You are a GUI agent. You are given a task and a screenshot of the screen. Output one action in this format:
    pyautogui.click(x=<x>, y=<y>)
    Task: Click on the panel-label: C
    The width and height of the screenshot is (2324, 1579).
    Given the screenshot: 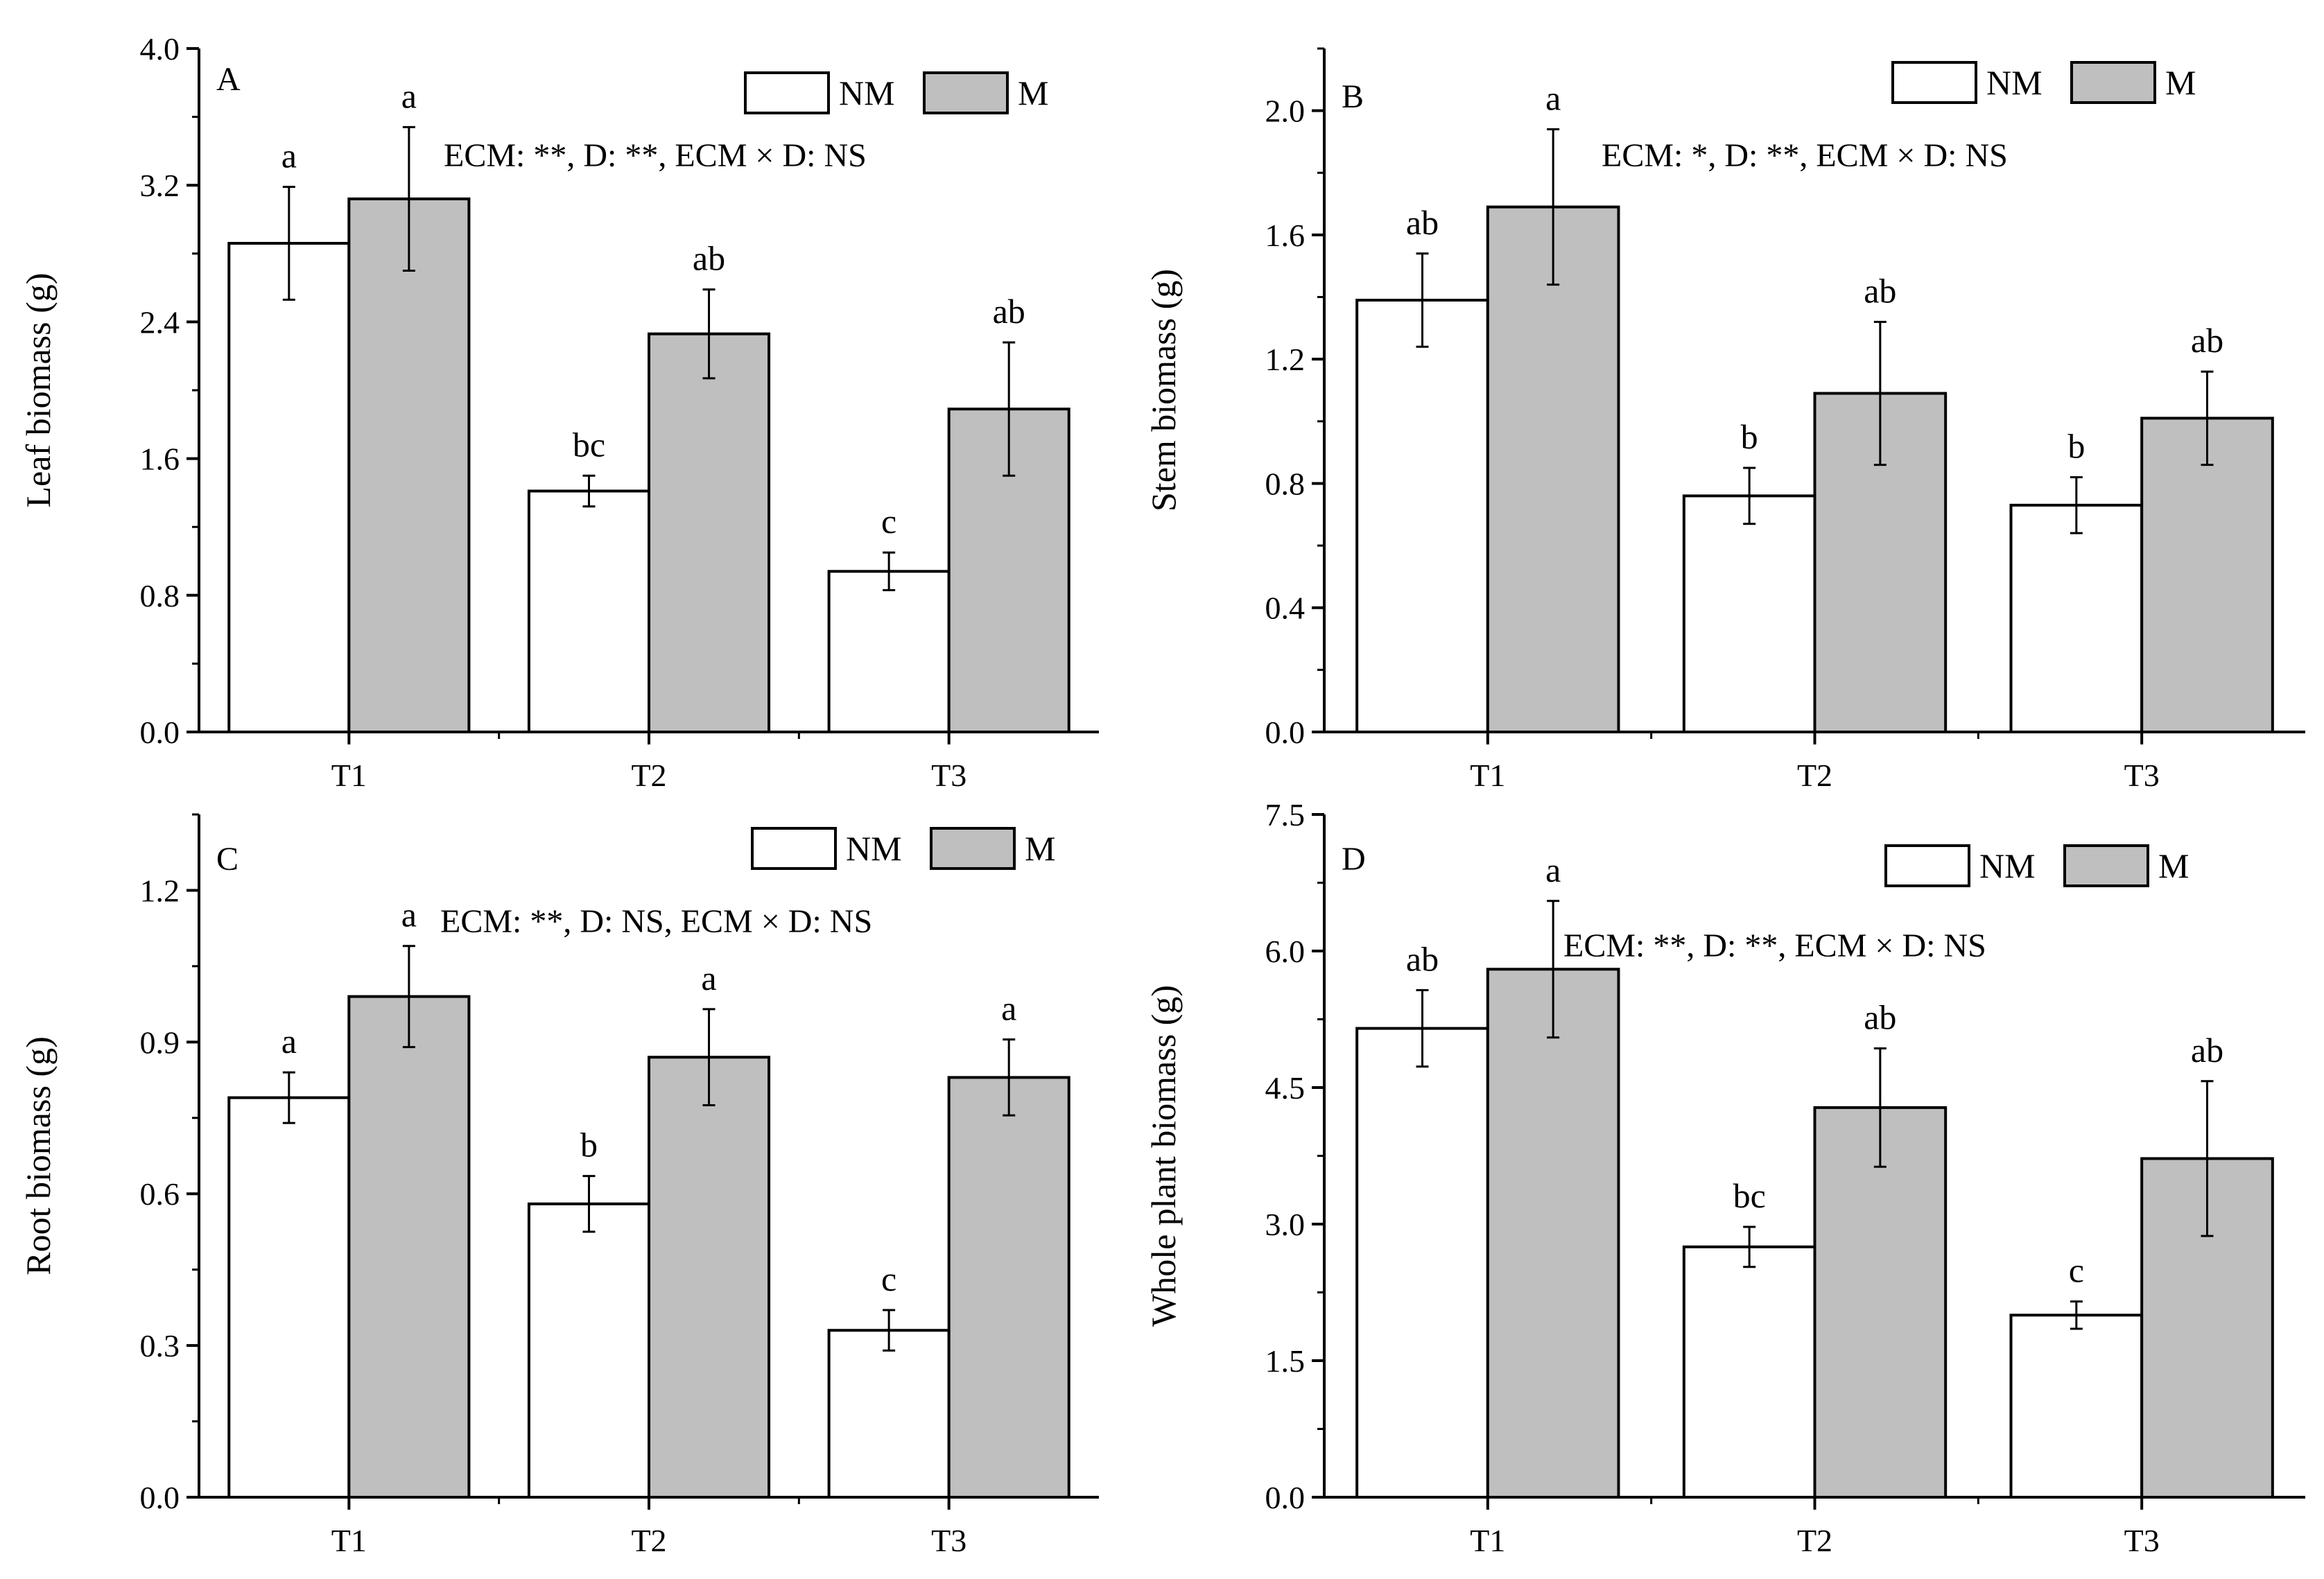 What is the action you would take?
    pyautogui.click(x=227, y=859)
    